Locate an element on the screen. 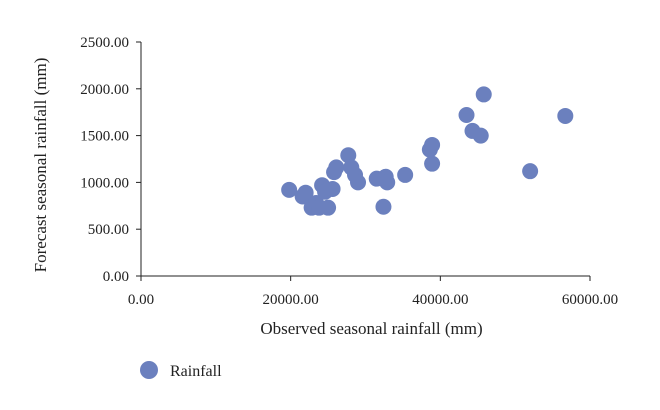  y-tick-label: 500.00 is located at coordinates (108, 230).